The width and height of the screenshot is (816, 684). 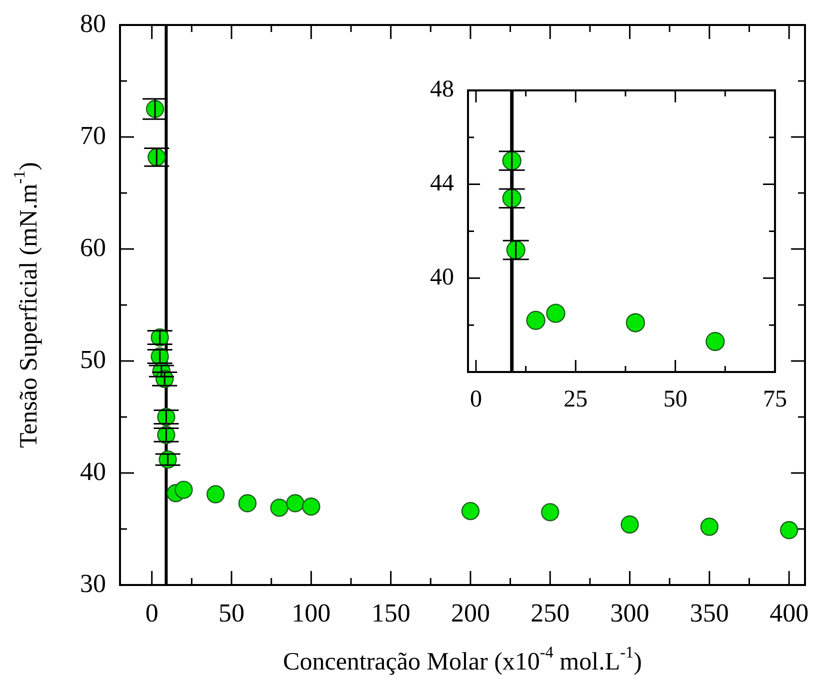 What do you see at coordinates (576, 399) in the screenshot?
I see `x-tick-label: 25` at bounding box center [576, 399].